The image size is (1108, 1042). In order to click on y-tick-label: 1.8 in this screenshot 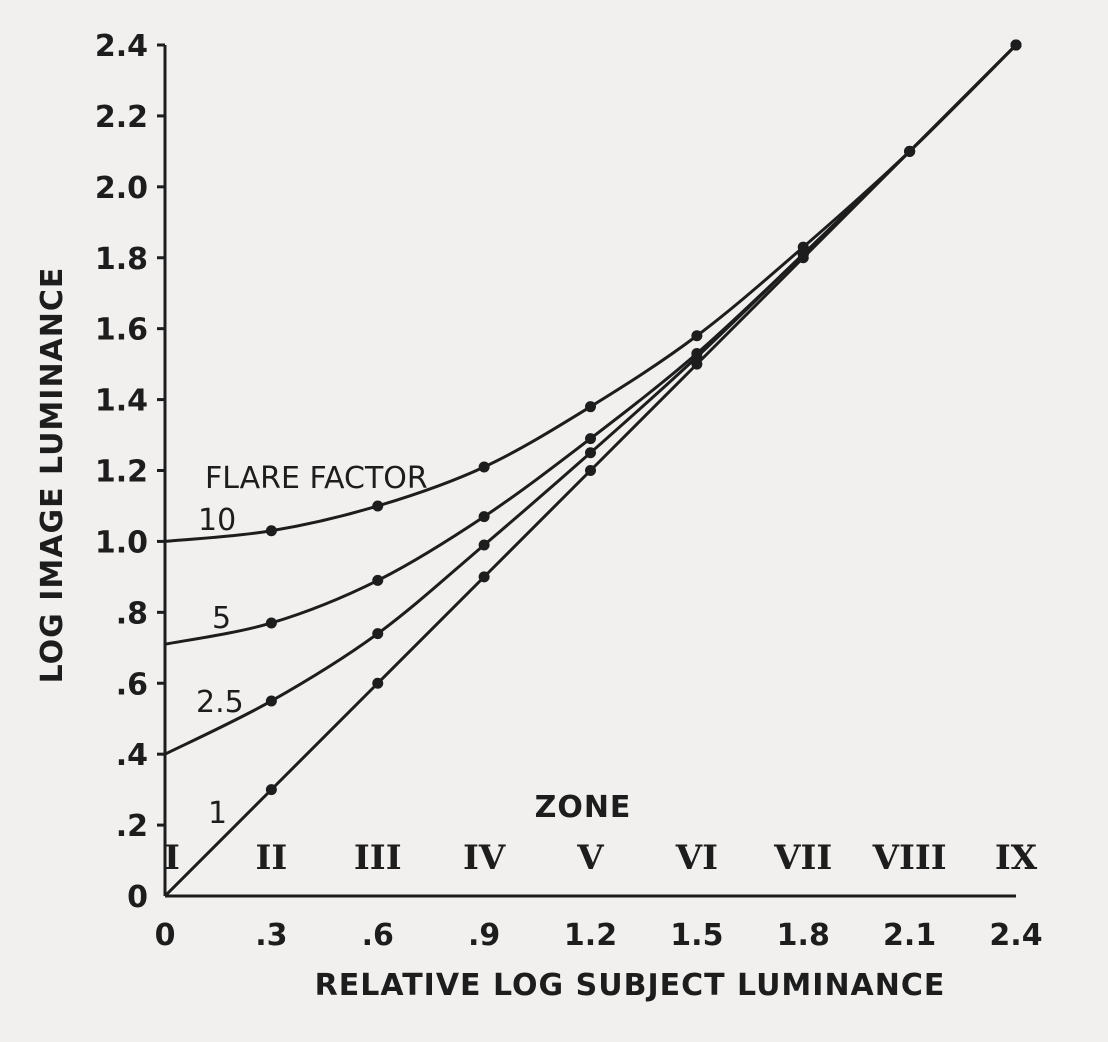, I will do `click(121, 259)`.